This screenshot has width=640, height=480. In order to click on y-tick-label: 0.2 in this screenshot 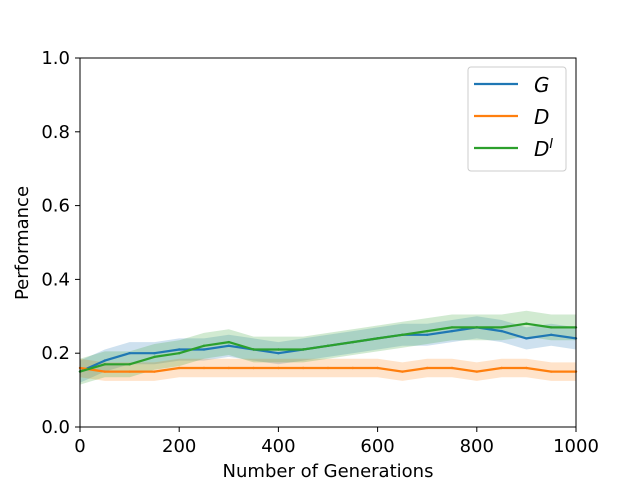, I will do `click(55, 353)`.